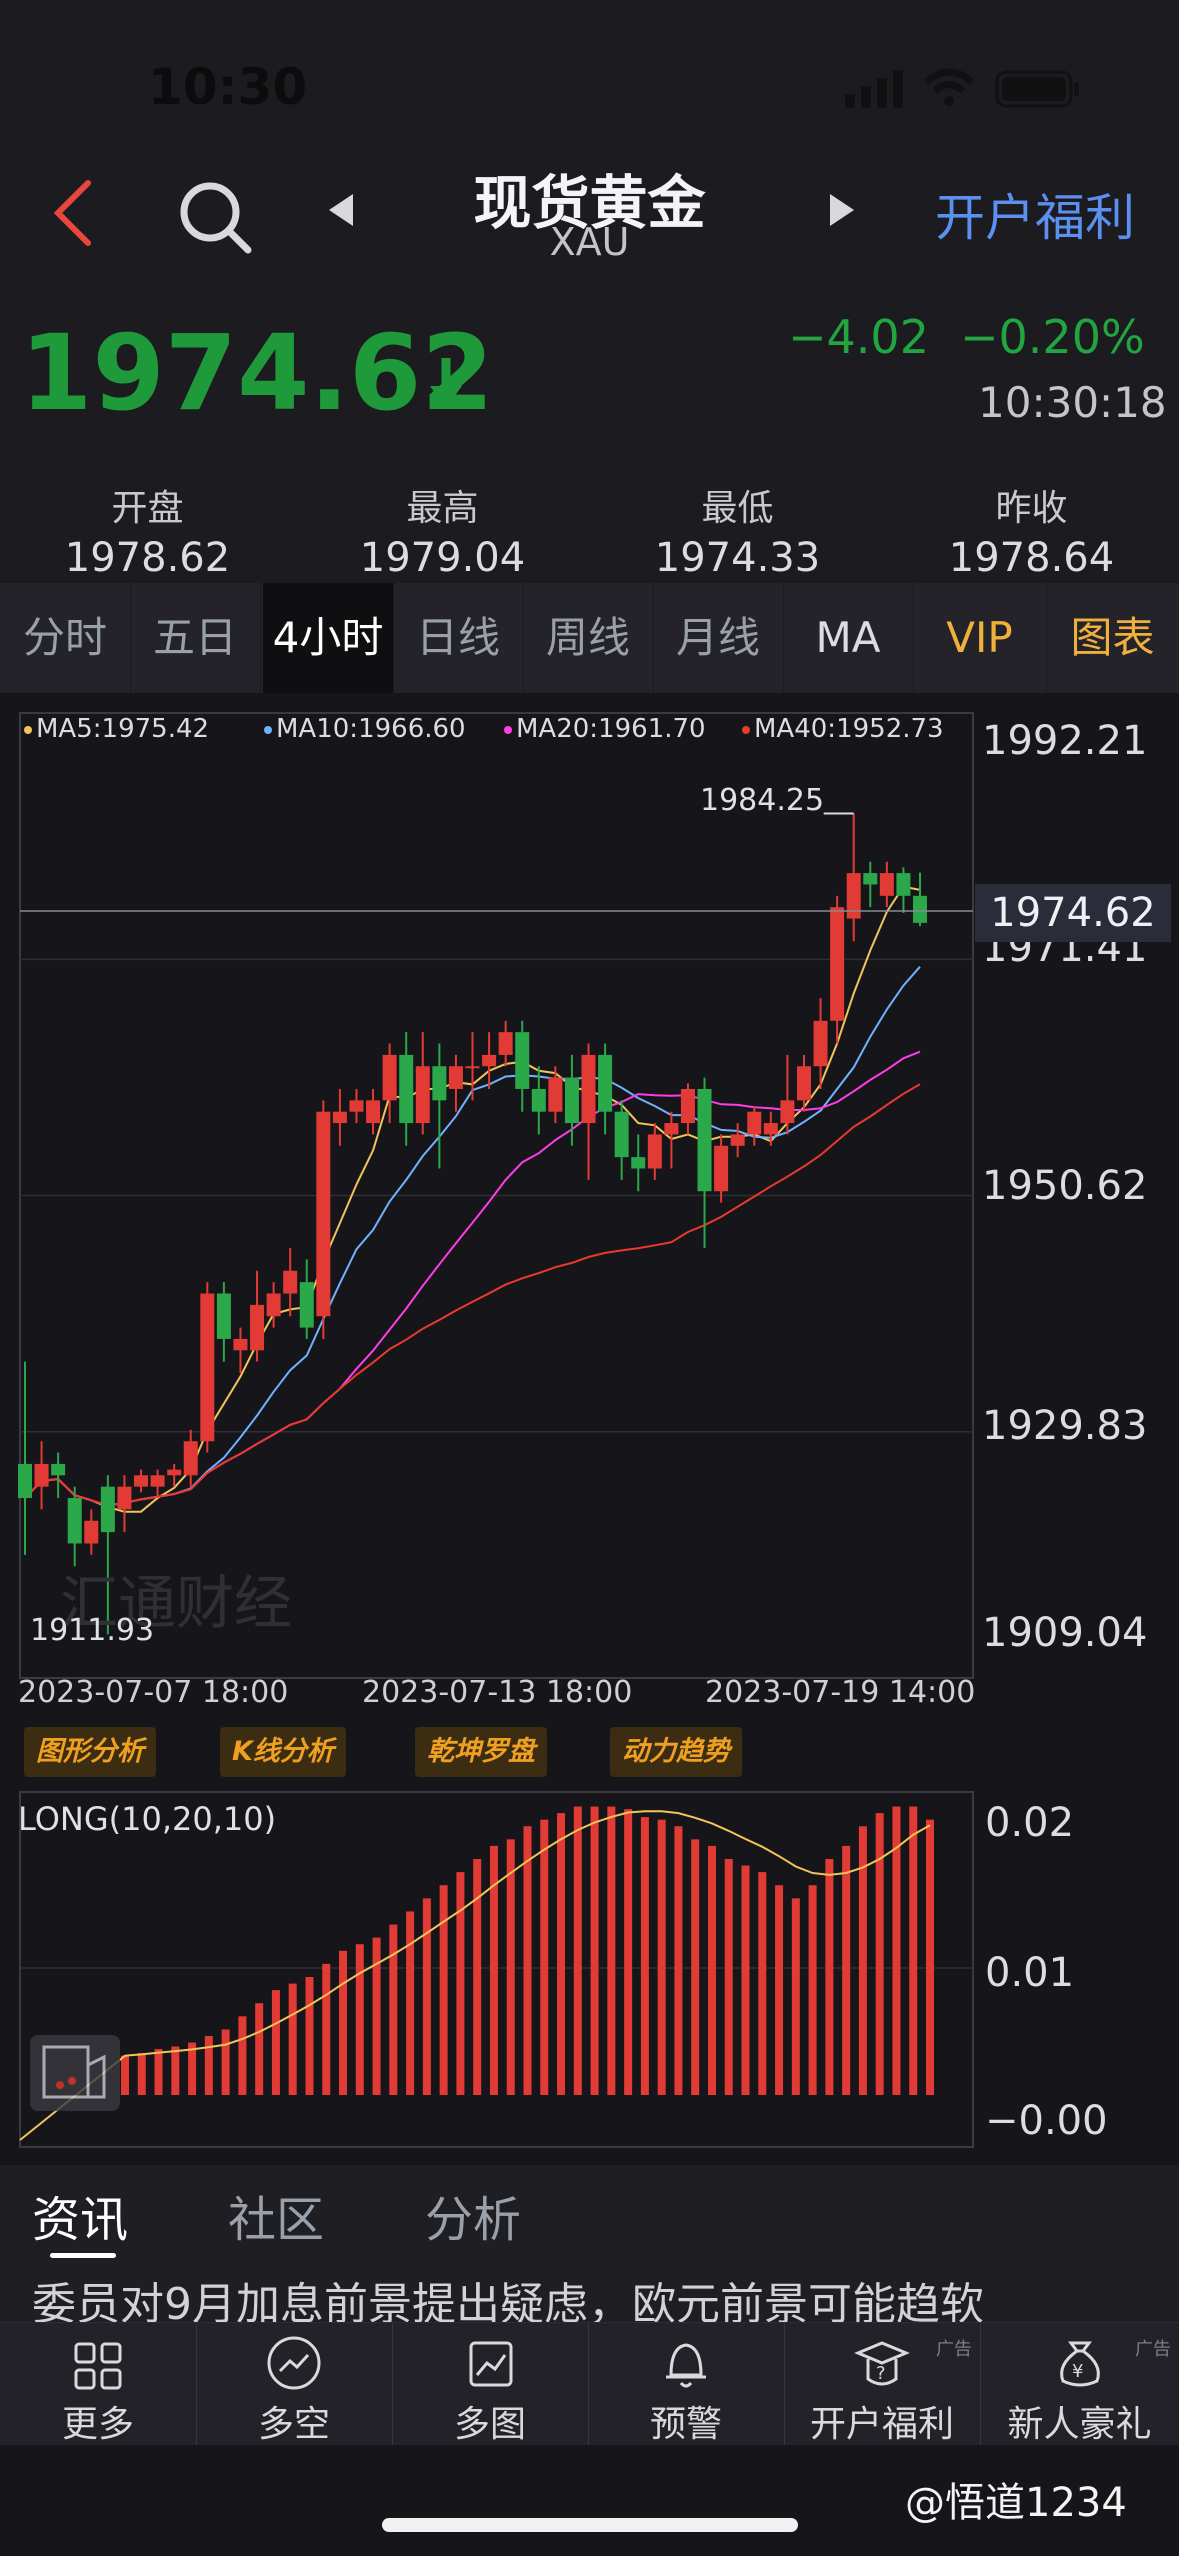  What do you see at coordinates (849, 729) in the screenshot?
I see `ma40-legend: MA40:1952.73` at bounding box center [849, 729].